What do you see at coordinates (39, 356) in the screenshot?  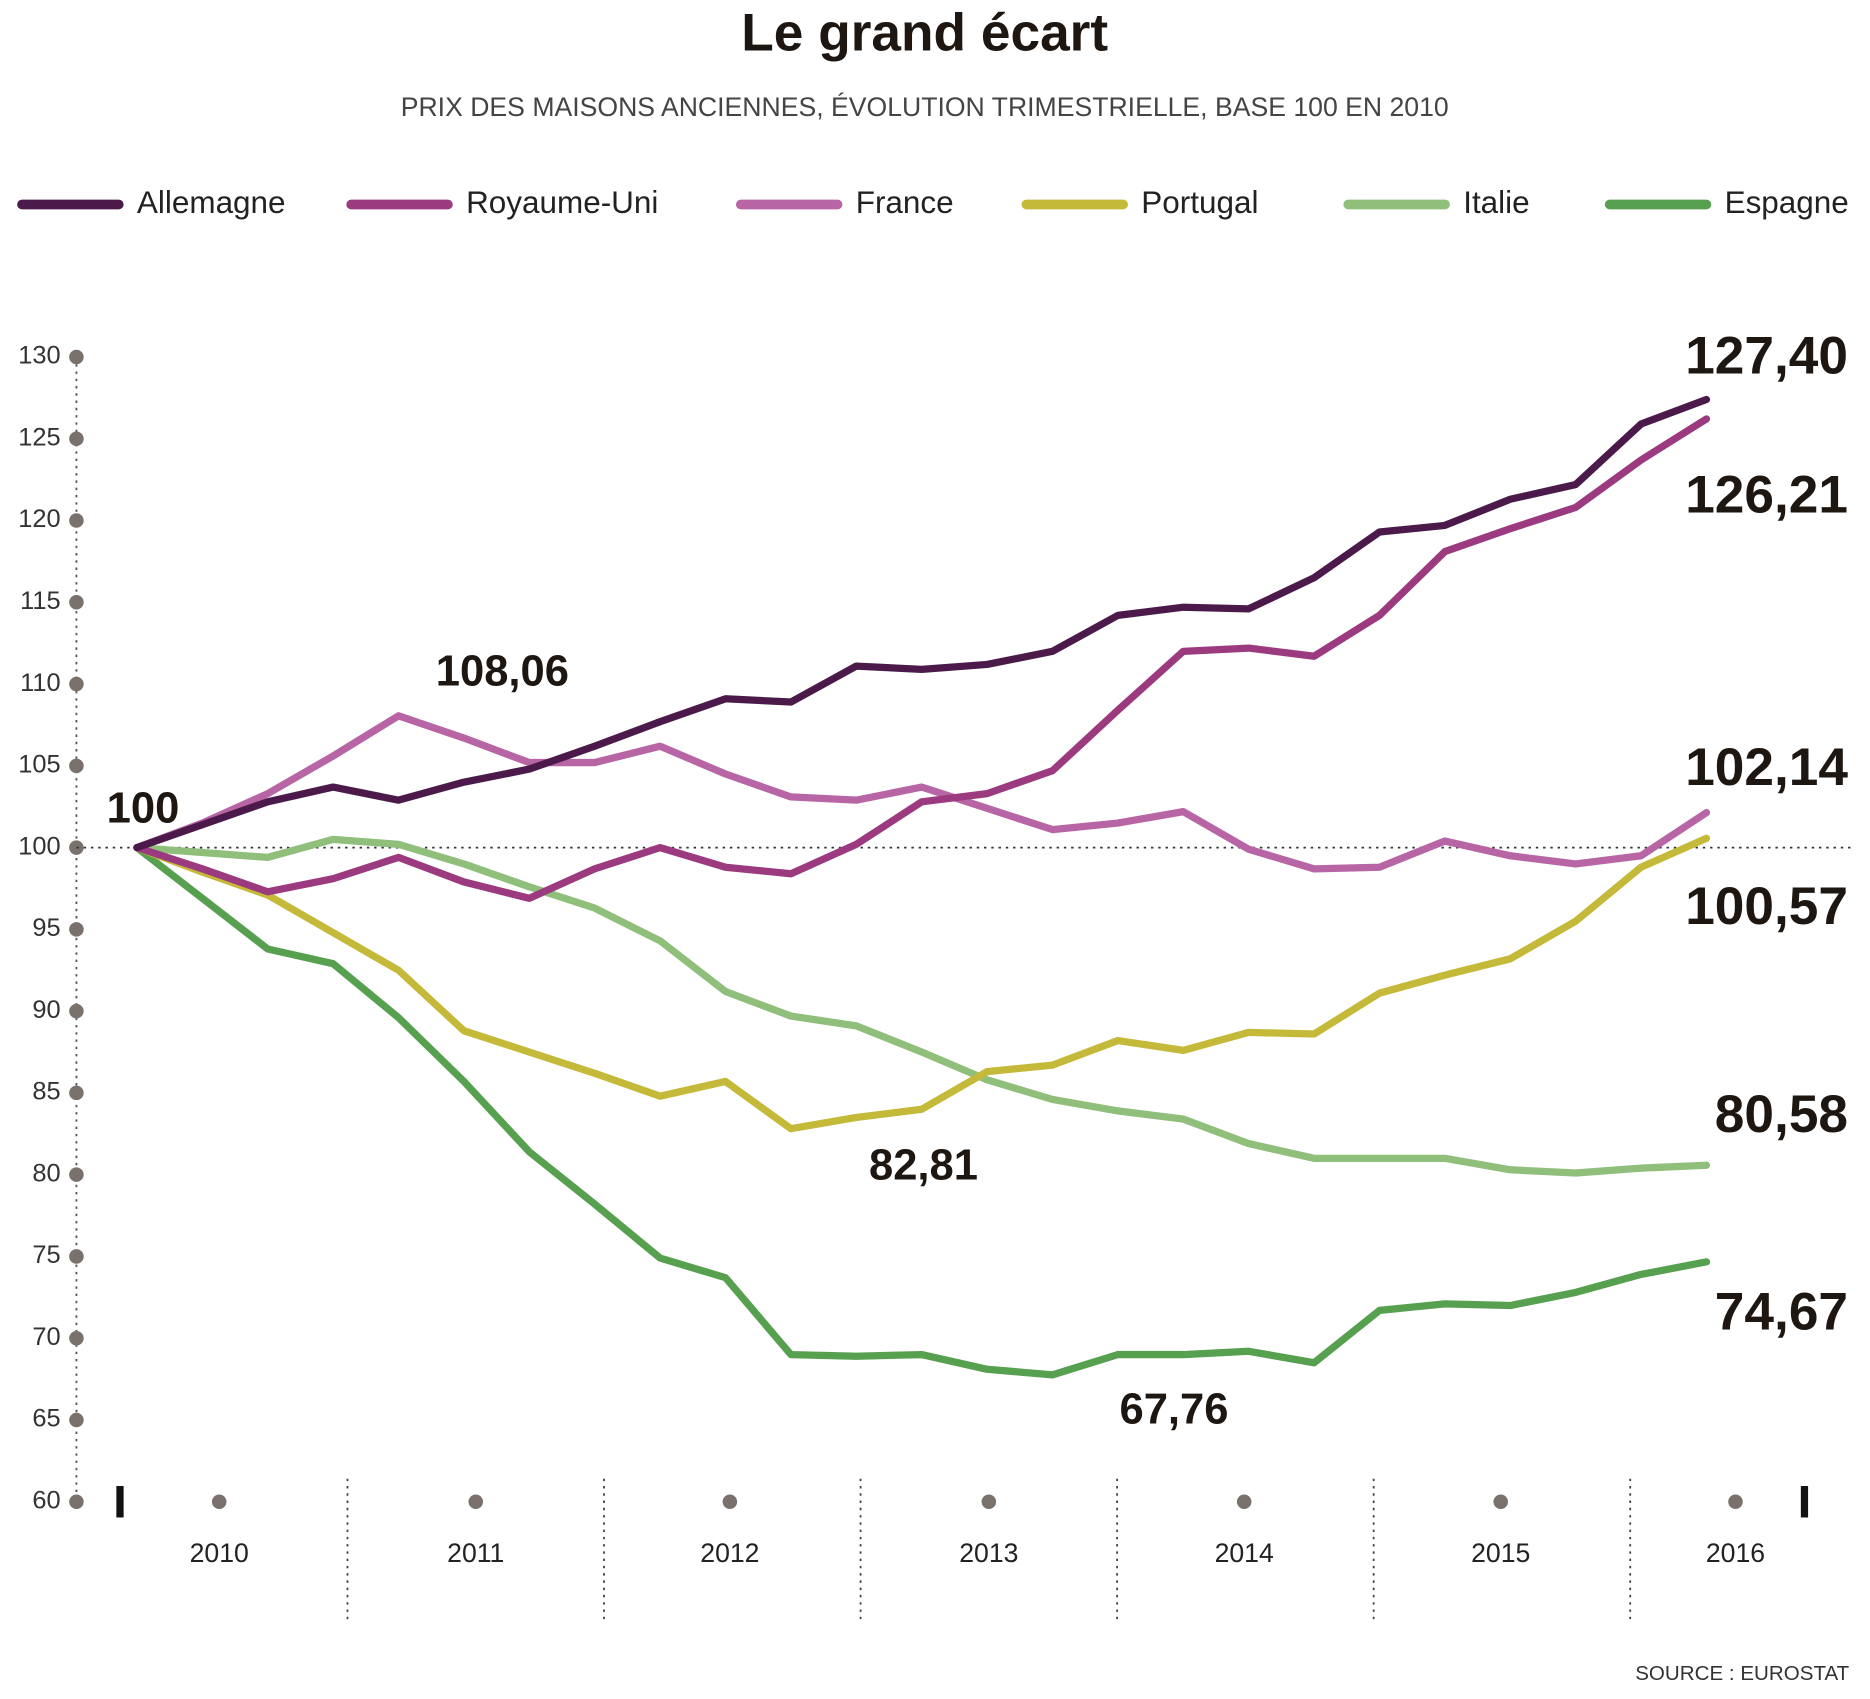 I see `y-tick-label: 130` at bounding box center [39, 356].